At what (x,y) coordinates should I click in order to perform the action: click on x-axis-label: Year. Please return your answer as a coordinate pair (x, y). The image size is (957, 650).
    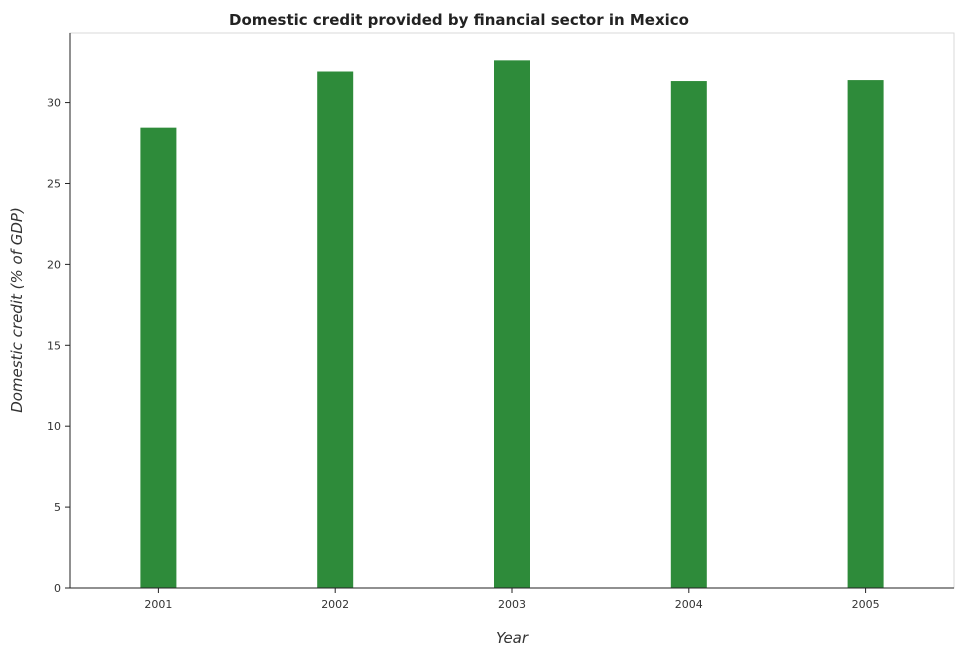
    Looking at the image, I should click on (512, 638).